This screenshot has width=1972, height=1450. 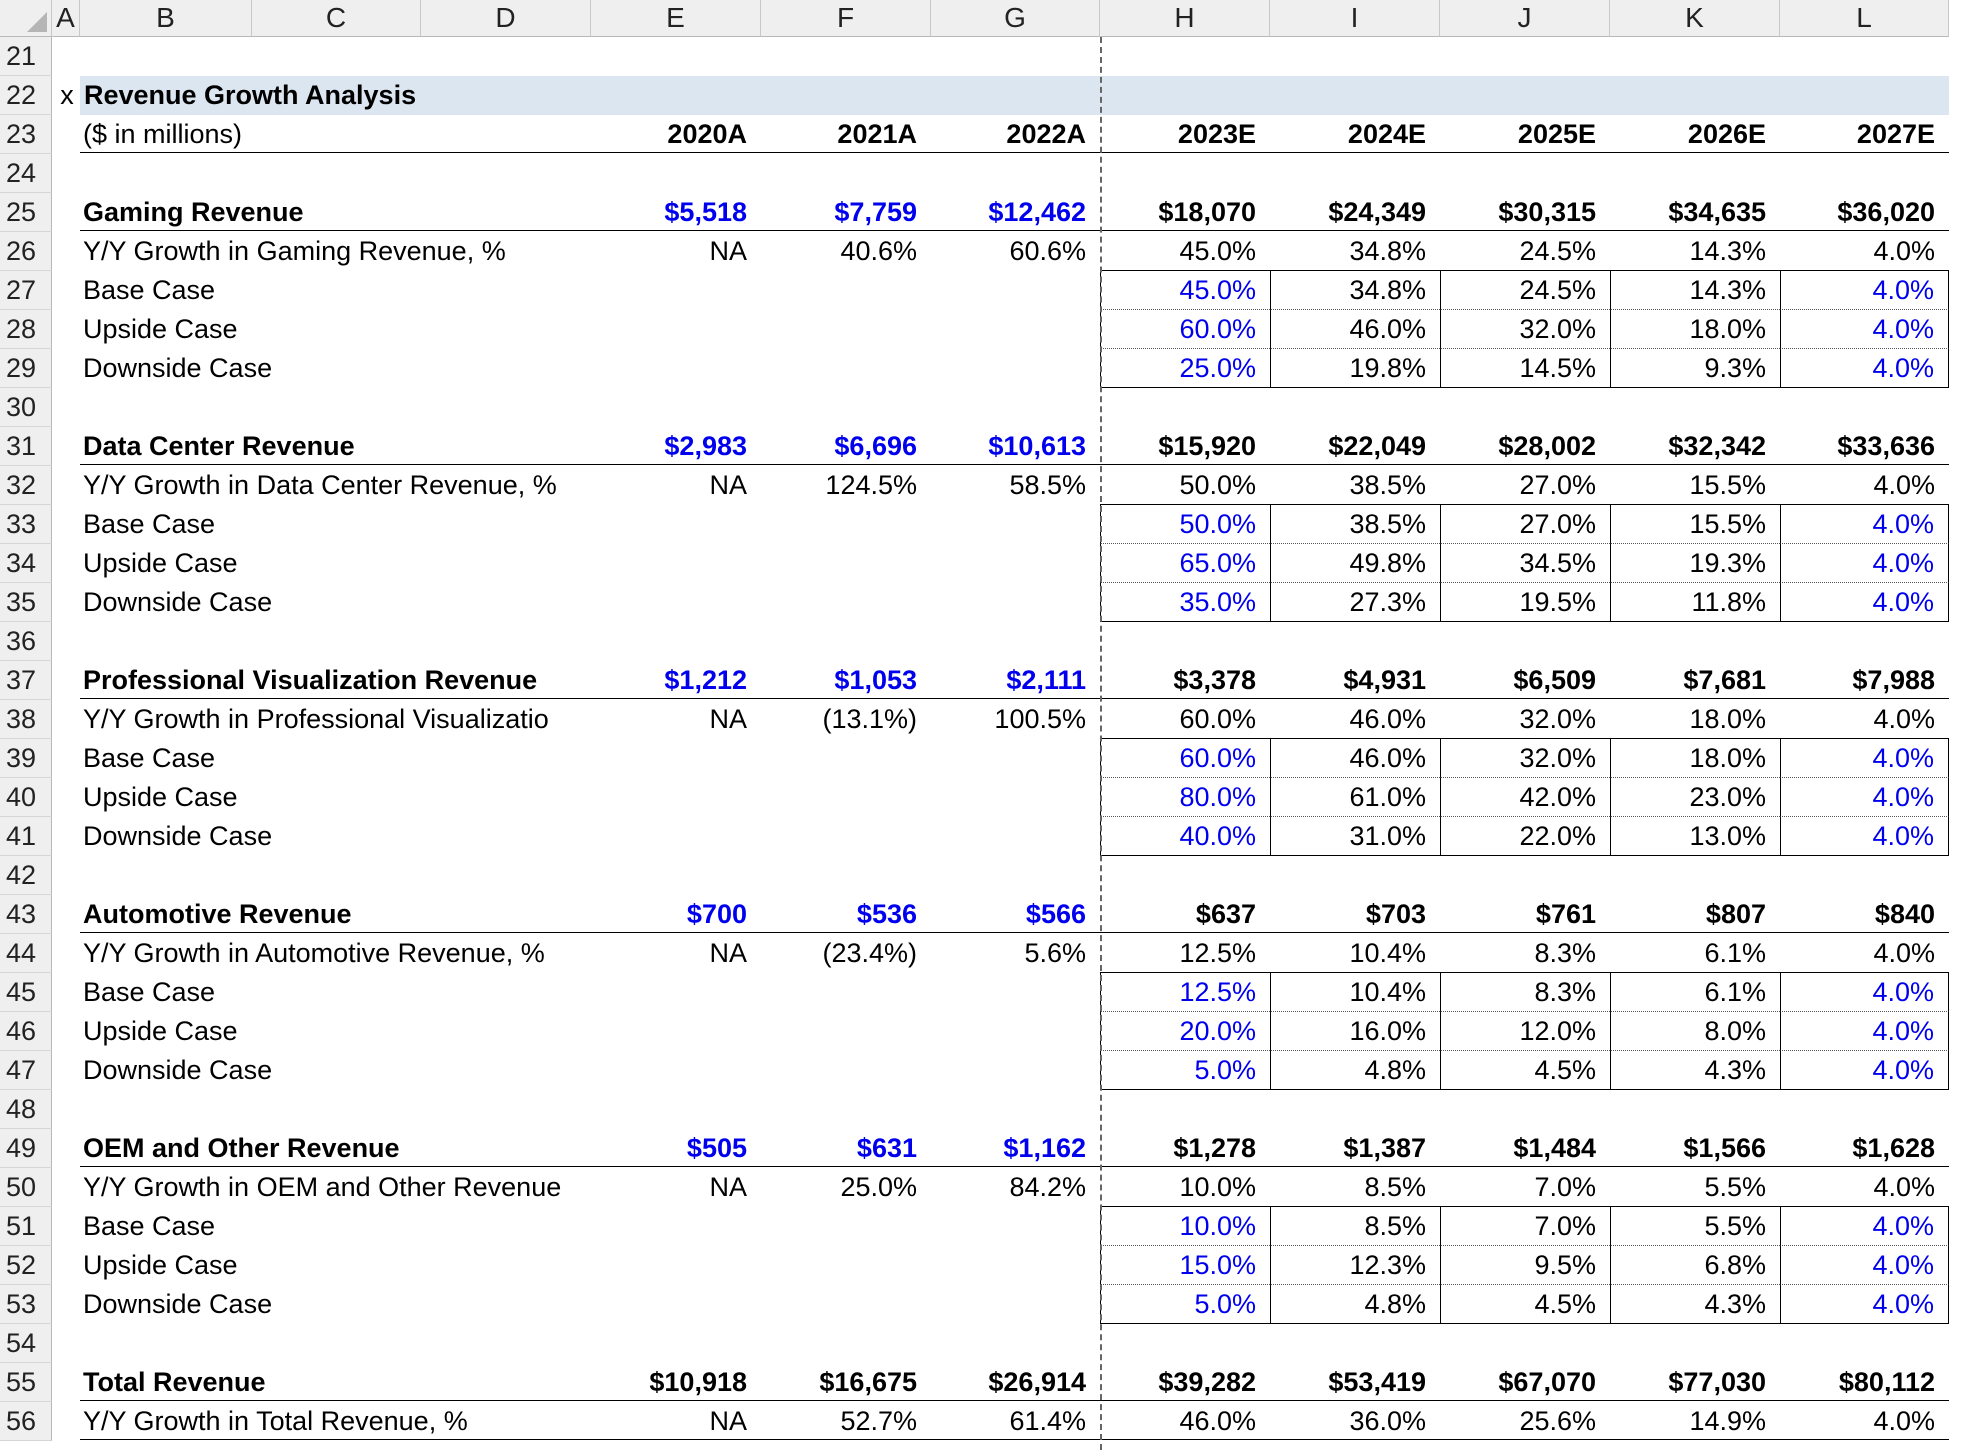 I want to click on row-label: Y/Y Growth in OEM and Other Revenue, so click(x=322, y=1187).